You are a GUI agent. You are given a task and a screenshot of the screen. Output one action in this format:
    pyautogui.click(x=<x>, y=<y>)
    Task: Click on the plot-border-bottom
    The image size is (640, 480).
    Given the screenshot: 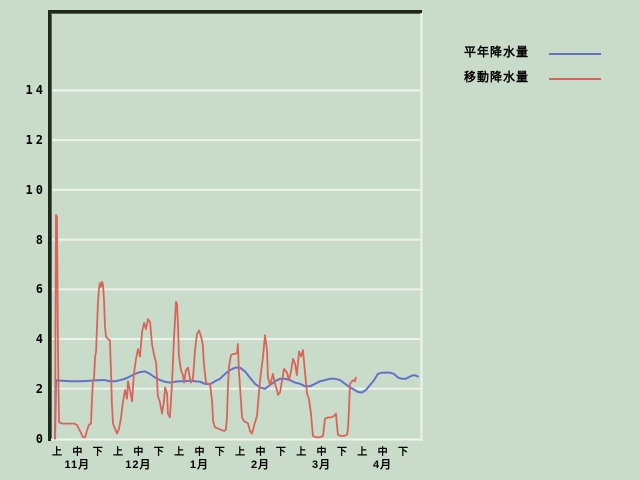 What is the action you would take?
    pyautogui.click(x=237, y=439)
    